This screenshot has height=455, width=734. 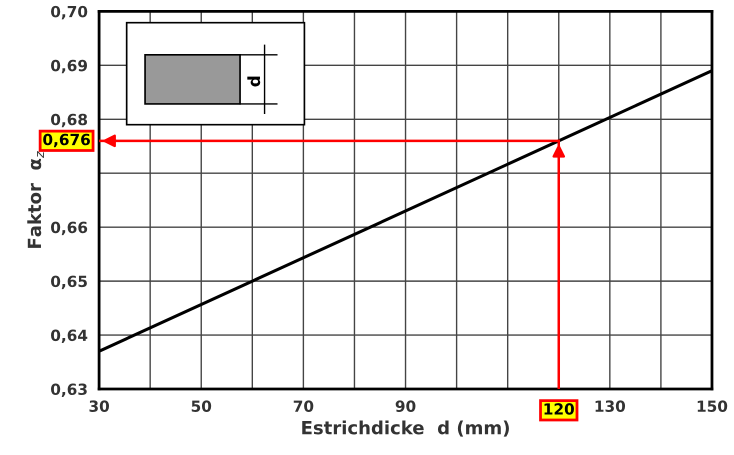 What do you see at coordinates (253, 81) in the screenshot?
I see `annotation: d` at bounding box center [253, 81].